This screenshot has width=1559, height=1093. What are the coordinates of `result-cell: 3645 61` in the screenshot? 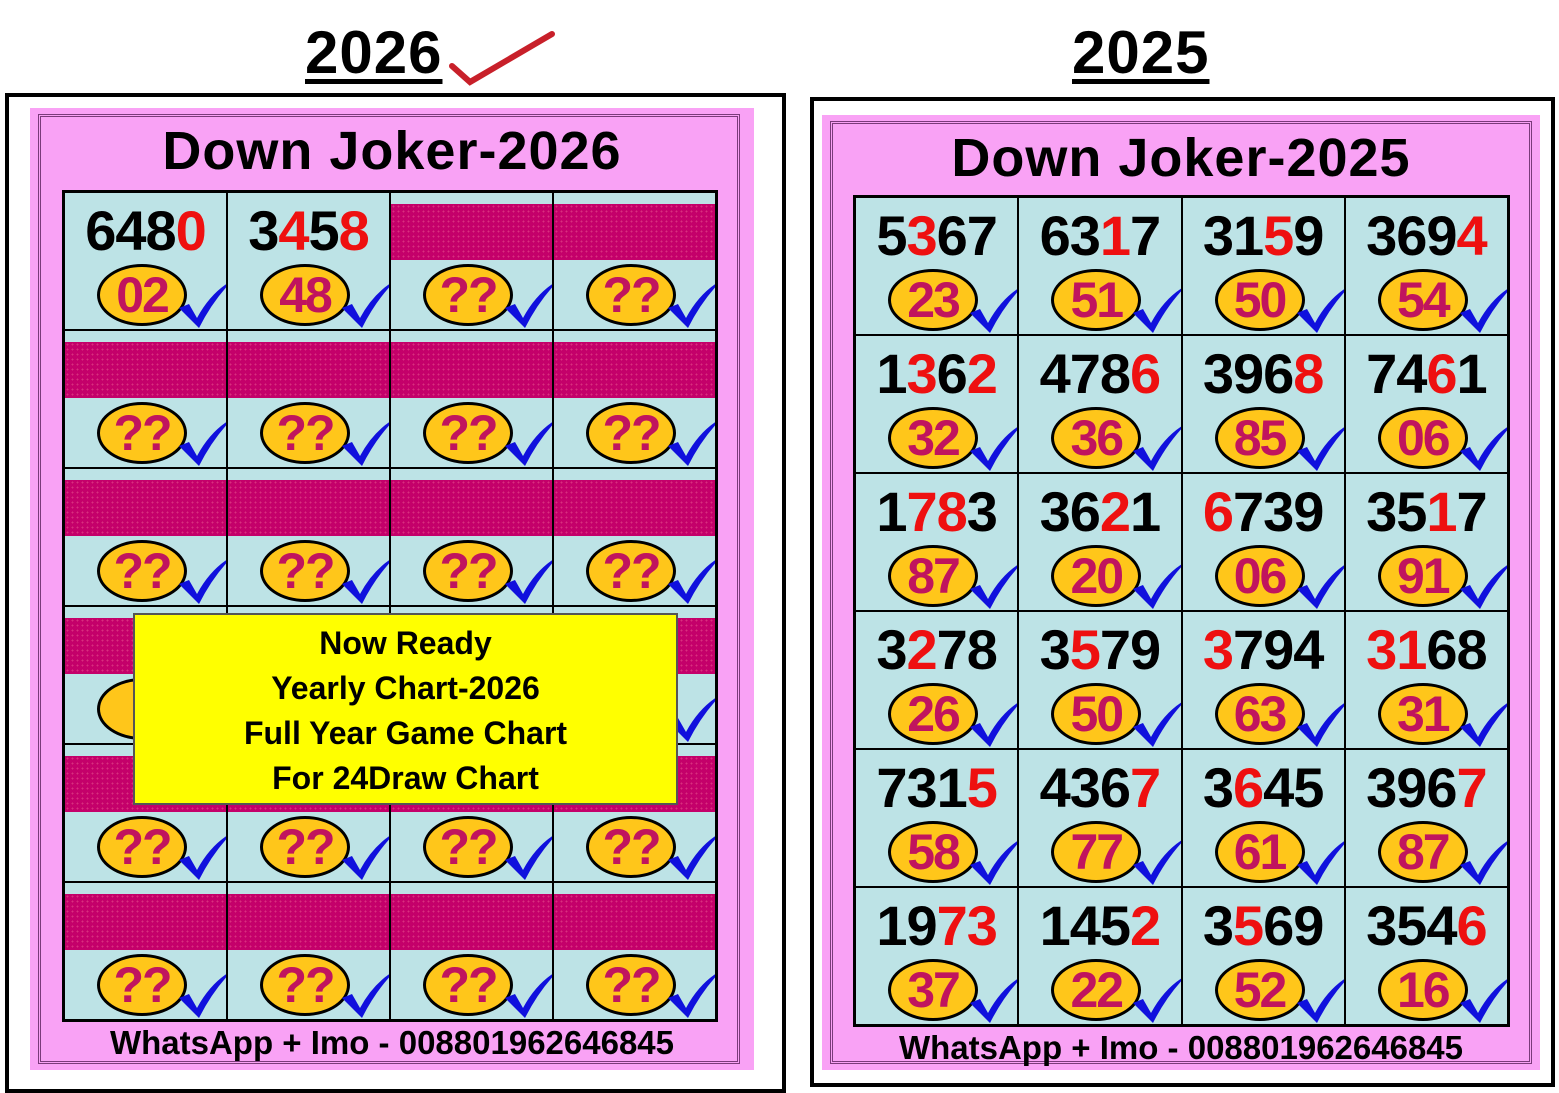 It's located at (1263, 818).